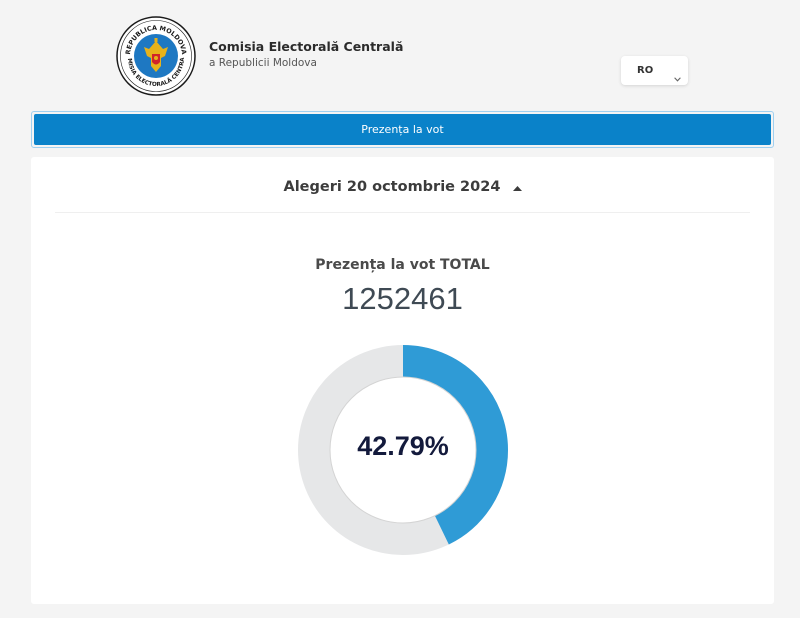 The image size is (800, 618). I want to click on divider, so click(402, 212).